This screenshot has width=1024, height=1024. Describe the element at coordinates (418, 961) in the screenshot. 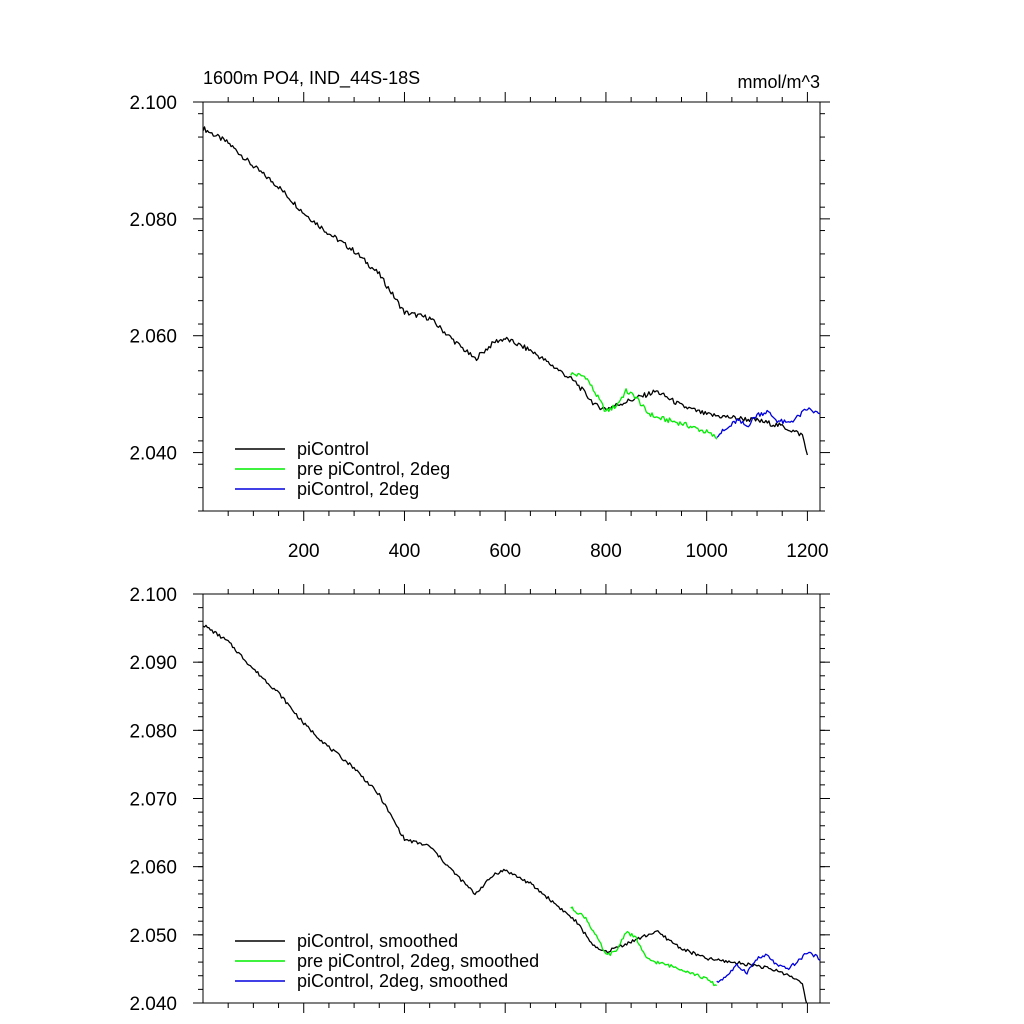

I see `legend-label: pre piControl, 2deg, smoothed` at that location.